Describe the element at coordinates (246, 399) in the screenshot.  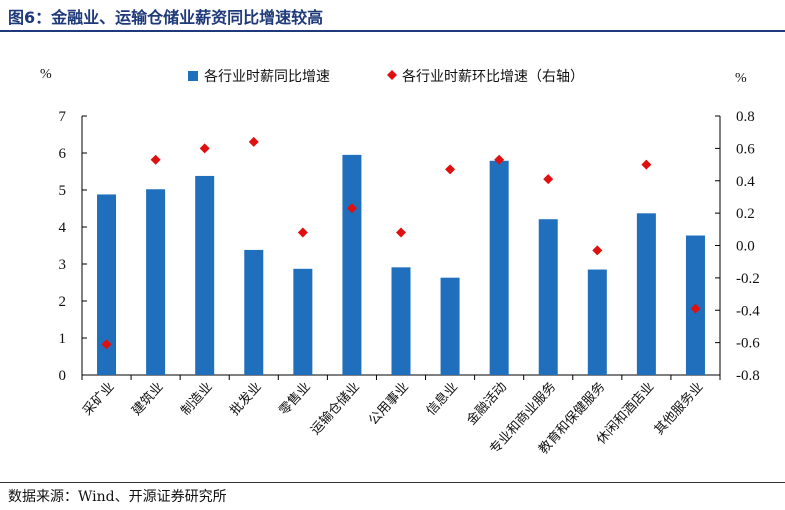
I see `category-label: 批发业` at that location.